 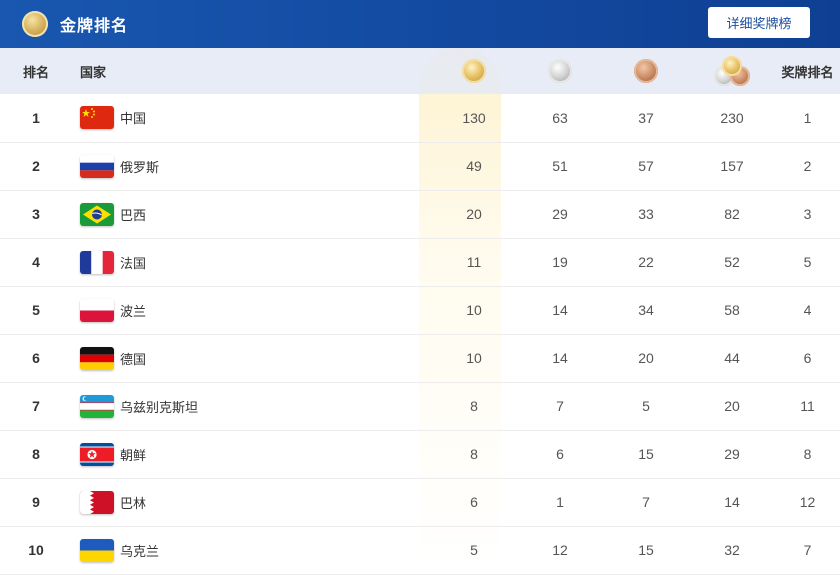 What do you see at coordinates (97, 166) in the screenshot?
I see `russia-flag-icon` at bounding box center [97, 166].